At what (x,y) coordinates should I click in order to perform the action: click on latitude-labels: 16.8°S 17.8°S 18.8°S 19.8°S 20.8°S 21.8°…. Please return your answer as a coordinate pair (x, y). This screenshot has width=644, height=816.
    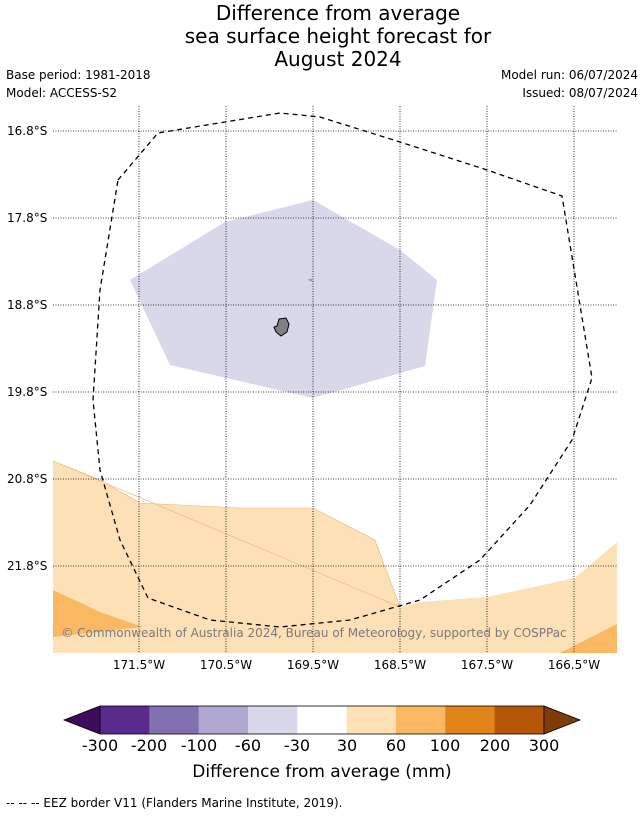
    Looking at the image, I should click on (27, 348).